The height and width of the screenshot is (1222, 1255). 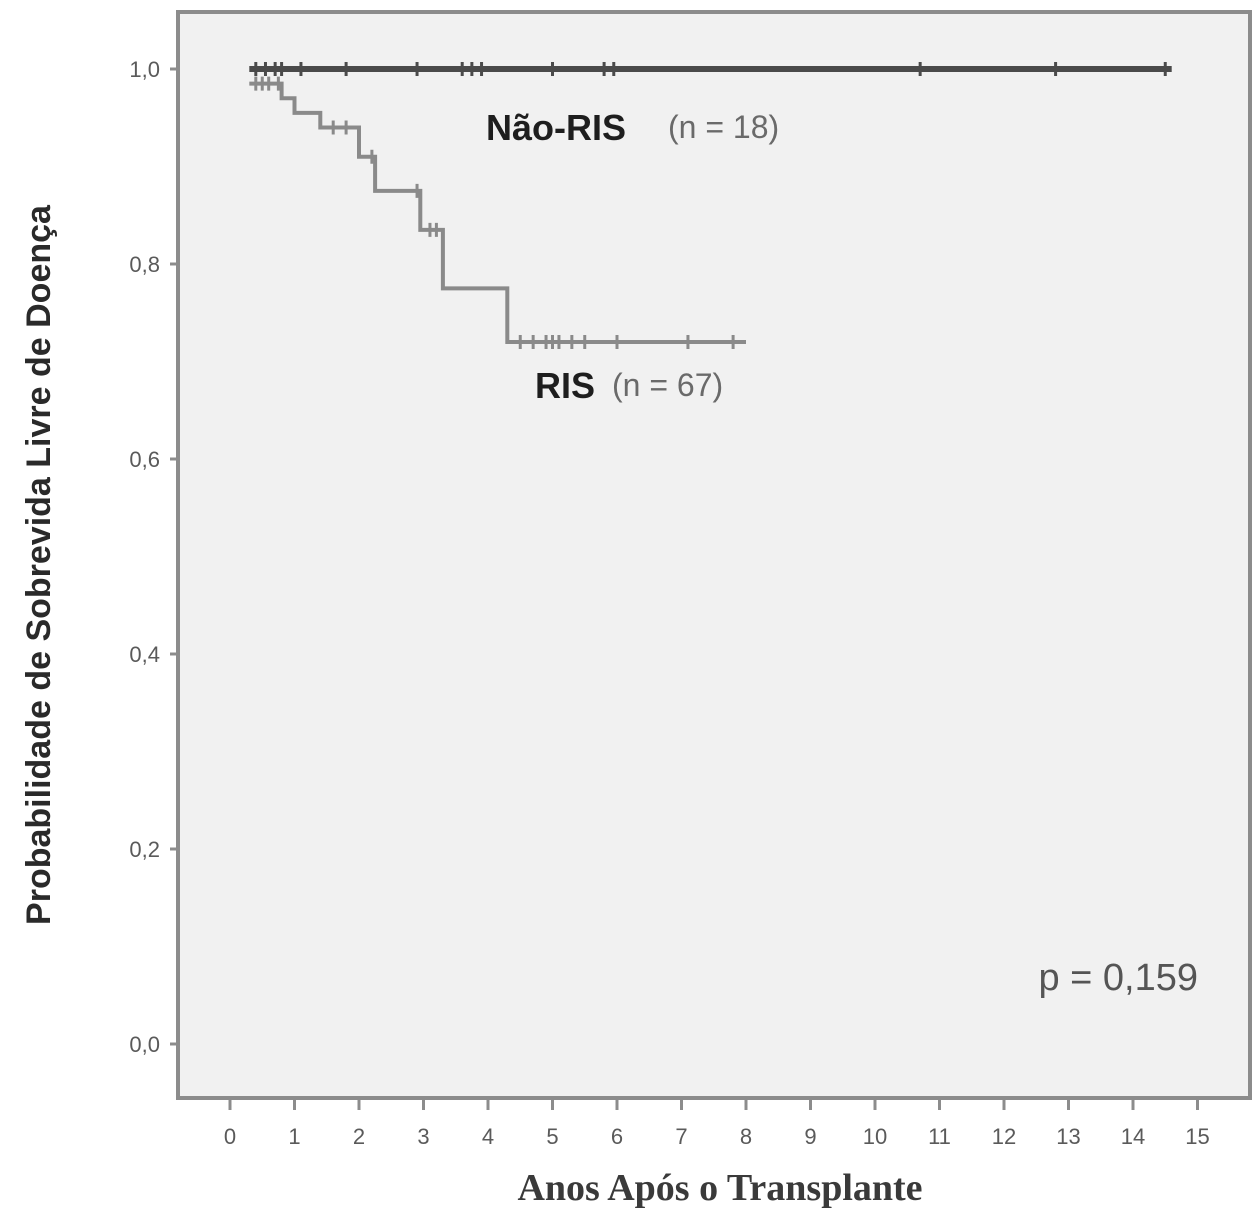 What do you see at coordinates (875, 1136) in the screenshot?
I see `x-tick-label: 10` at bounding box center [875, 1136].